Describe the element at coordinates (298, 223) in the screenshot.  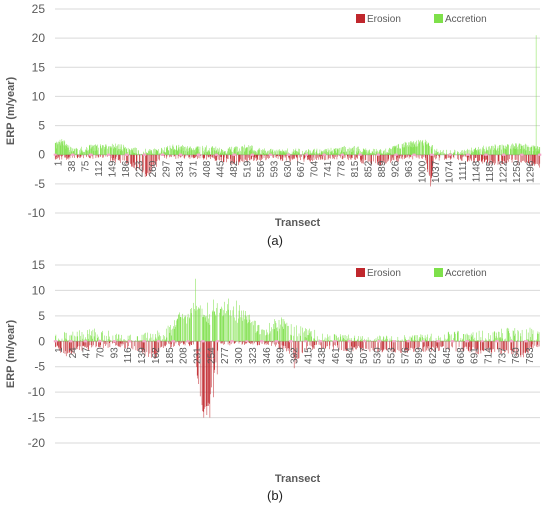
I see `x-axis-label: Transect` at that location.